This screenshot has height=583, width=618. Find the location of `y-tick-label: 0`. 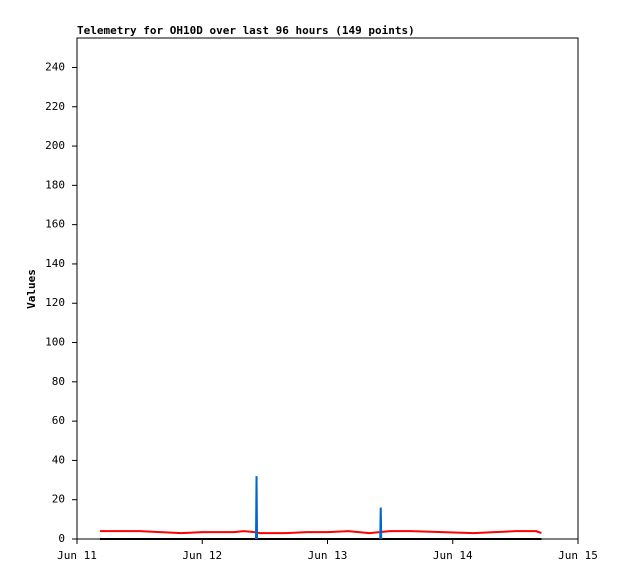

y-tick-label: 0 is located at coordinates (61, 538).